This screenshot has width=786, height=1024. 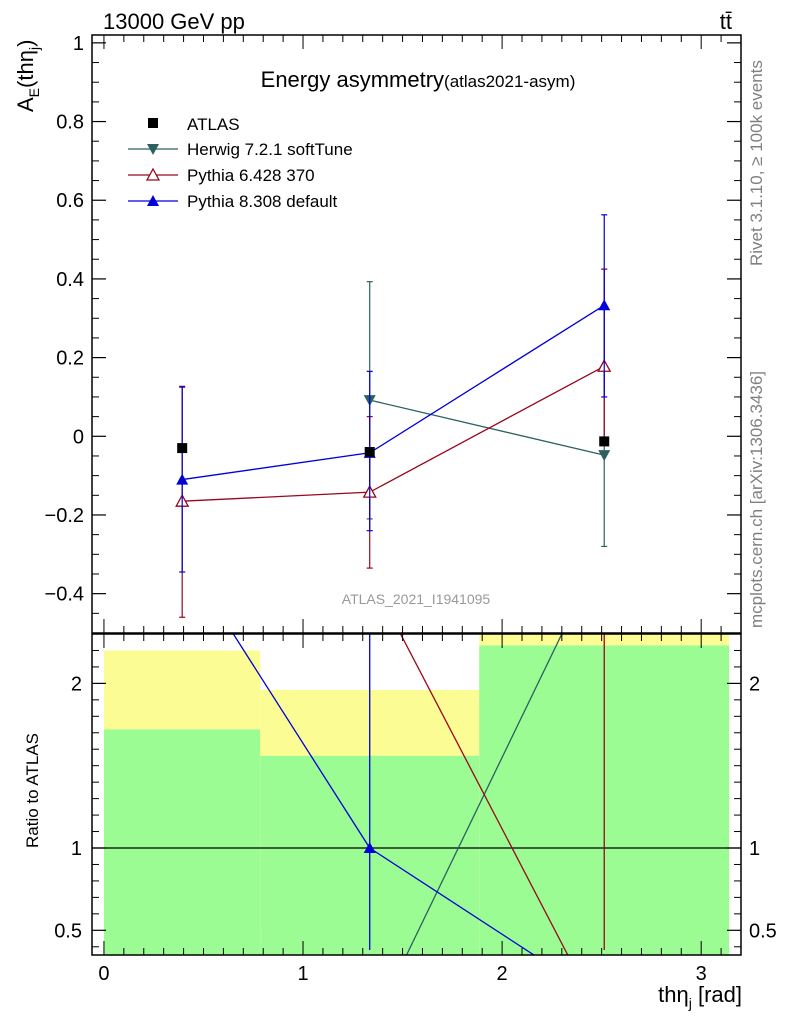 What do you see at coordinates (717, 994) in the screenshot?
I see `xlabel-unit: [rad]` at bounding box center [717, 994].